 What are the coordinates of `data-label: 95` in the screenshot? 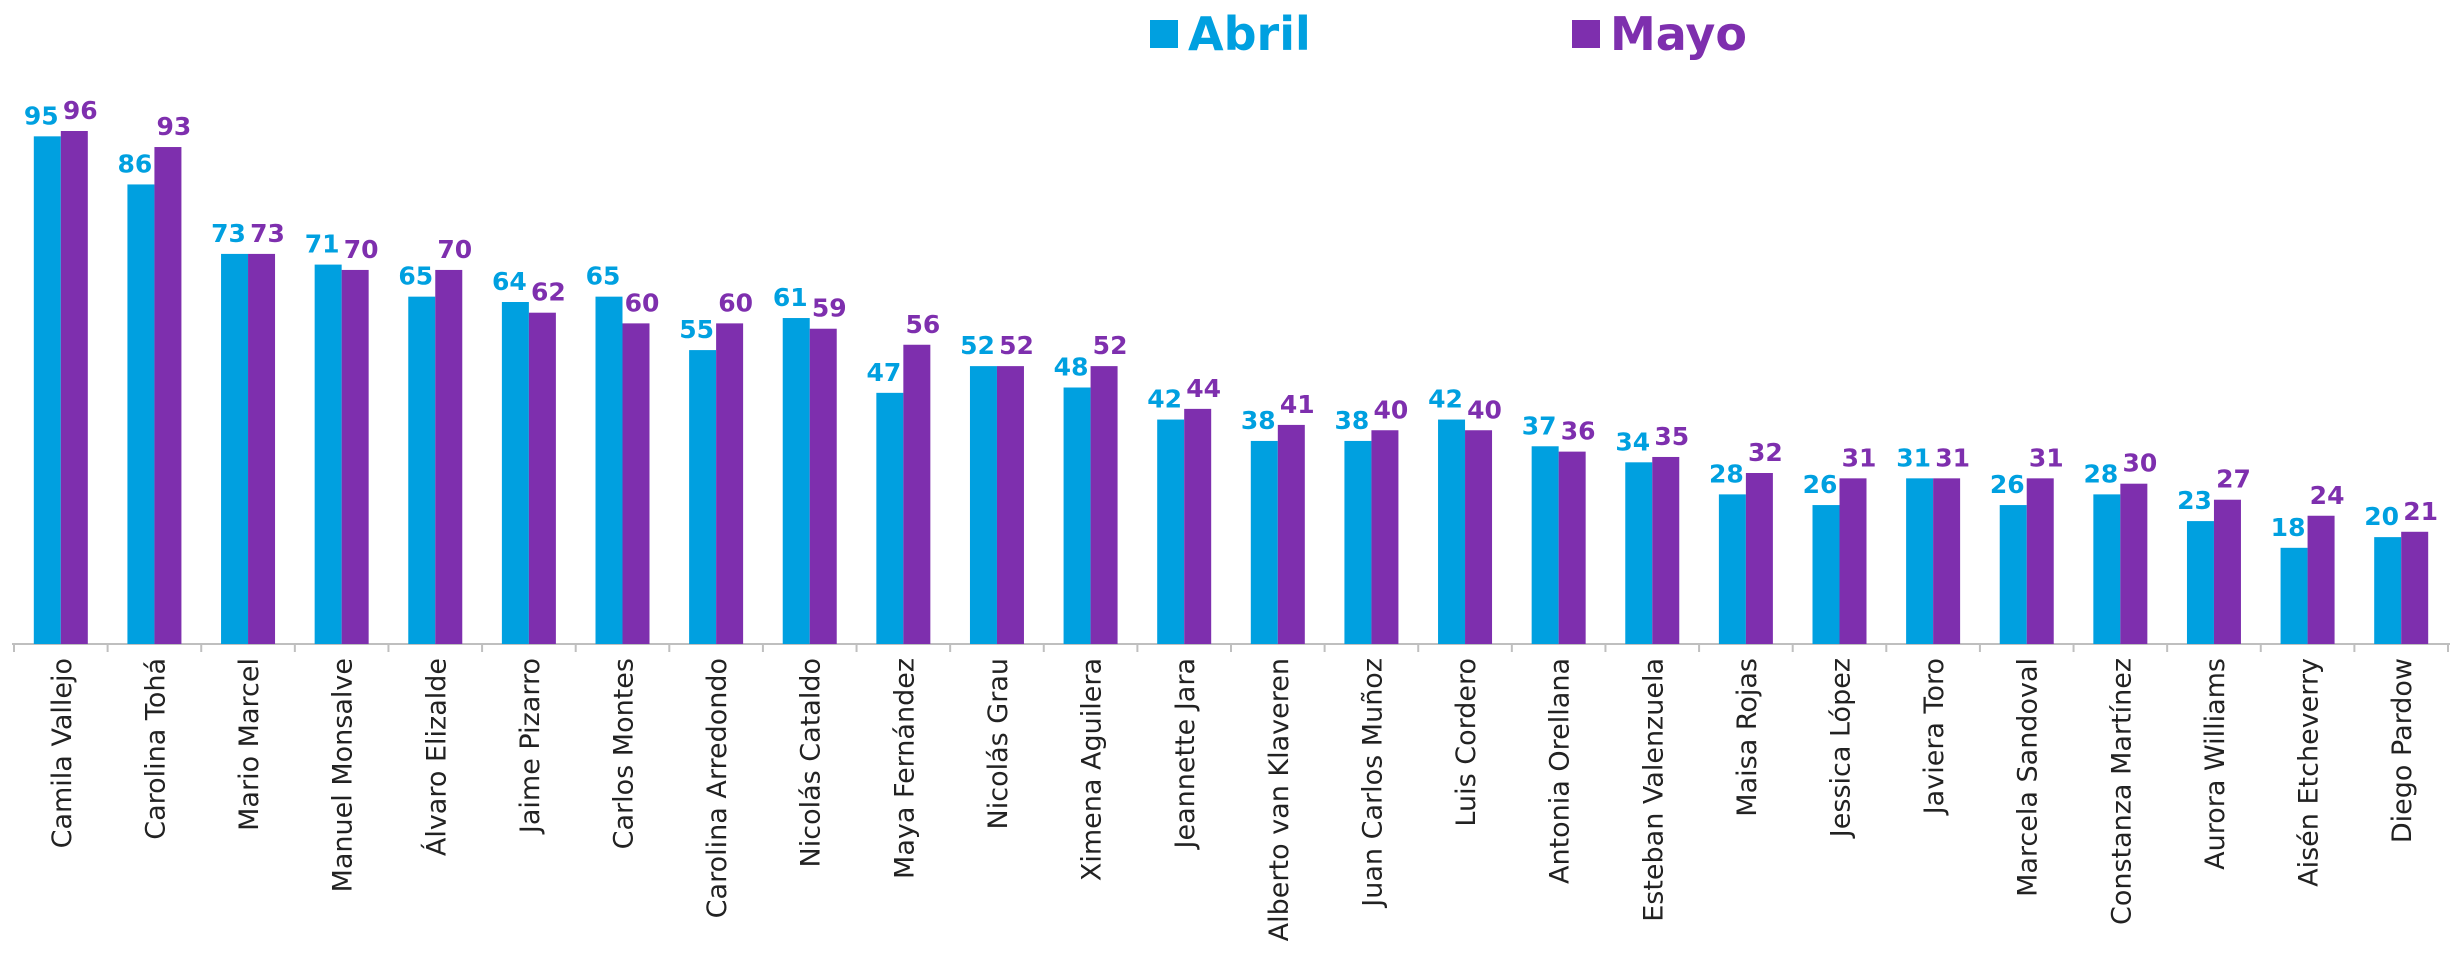 It's located at (41, 115).